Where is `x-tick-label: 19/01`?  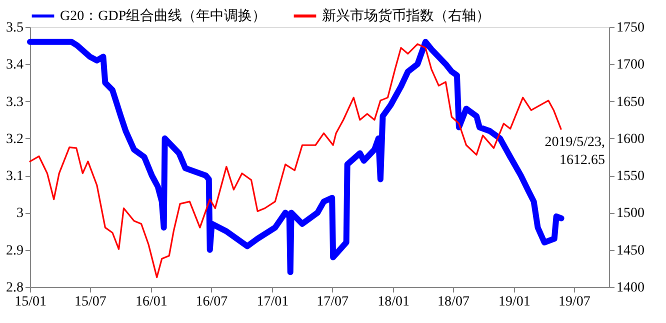
x-tick-label: 19/01 is located at coordinates (514, 302).